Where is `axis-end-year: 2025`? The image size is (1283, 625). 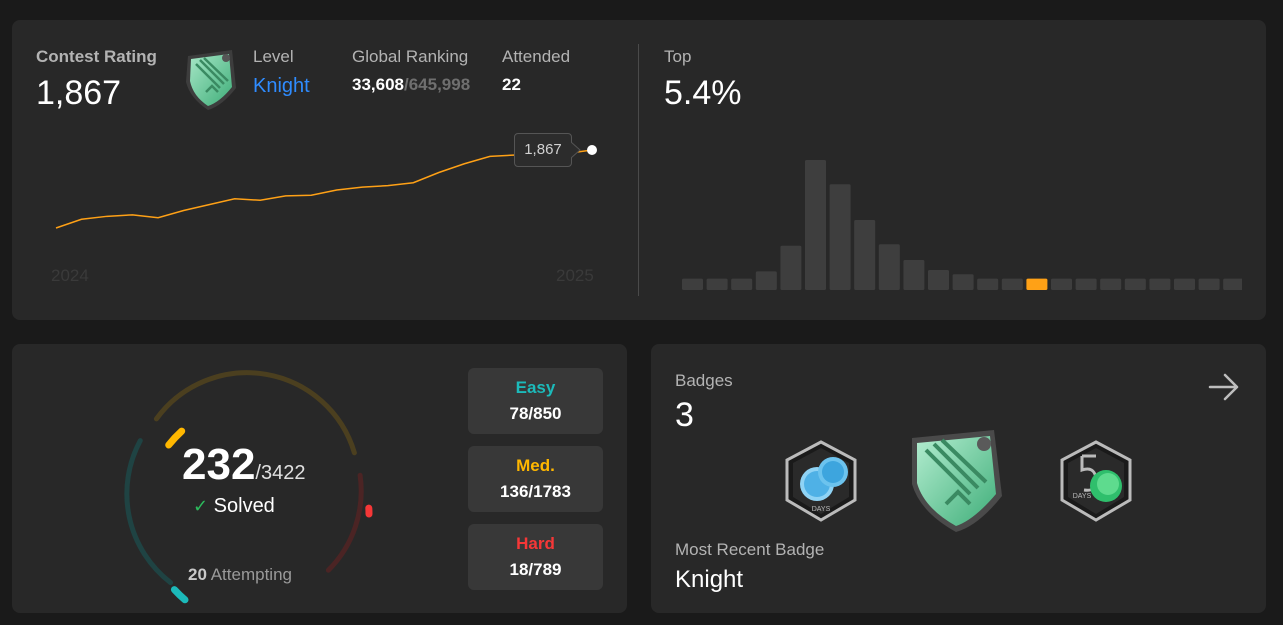 axis-end-year: 2025 is located at coordinates (575, 275).